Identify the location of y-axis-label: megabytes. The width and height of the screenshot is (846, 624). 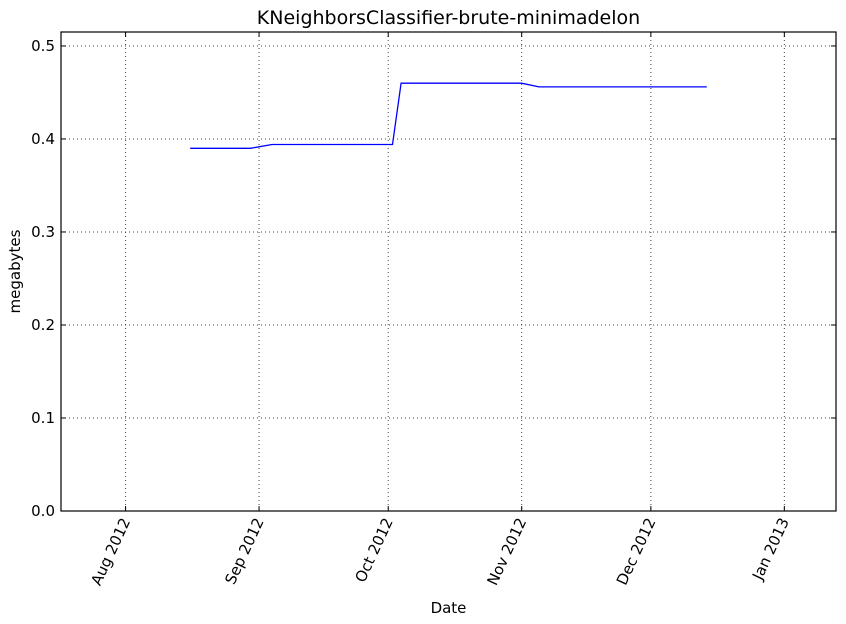
(15, 271).